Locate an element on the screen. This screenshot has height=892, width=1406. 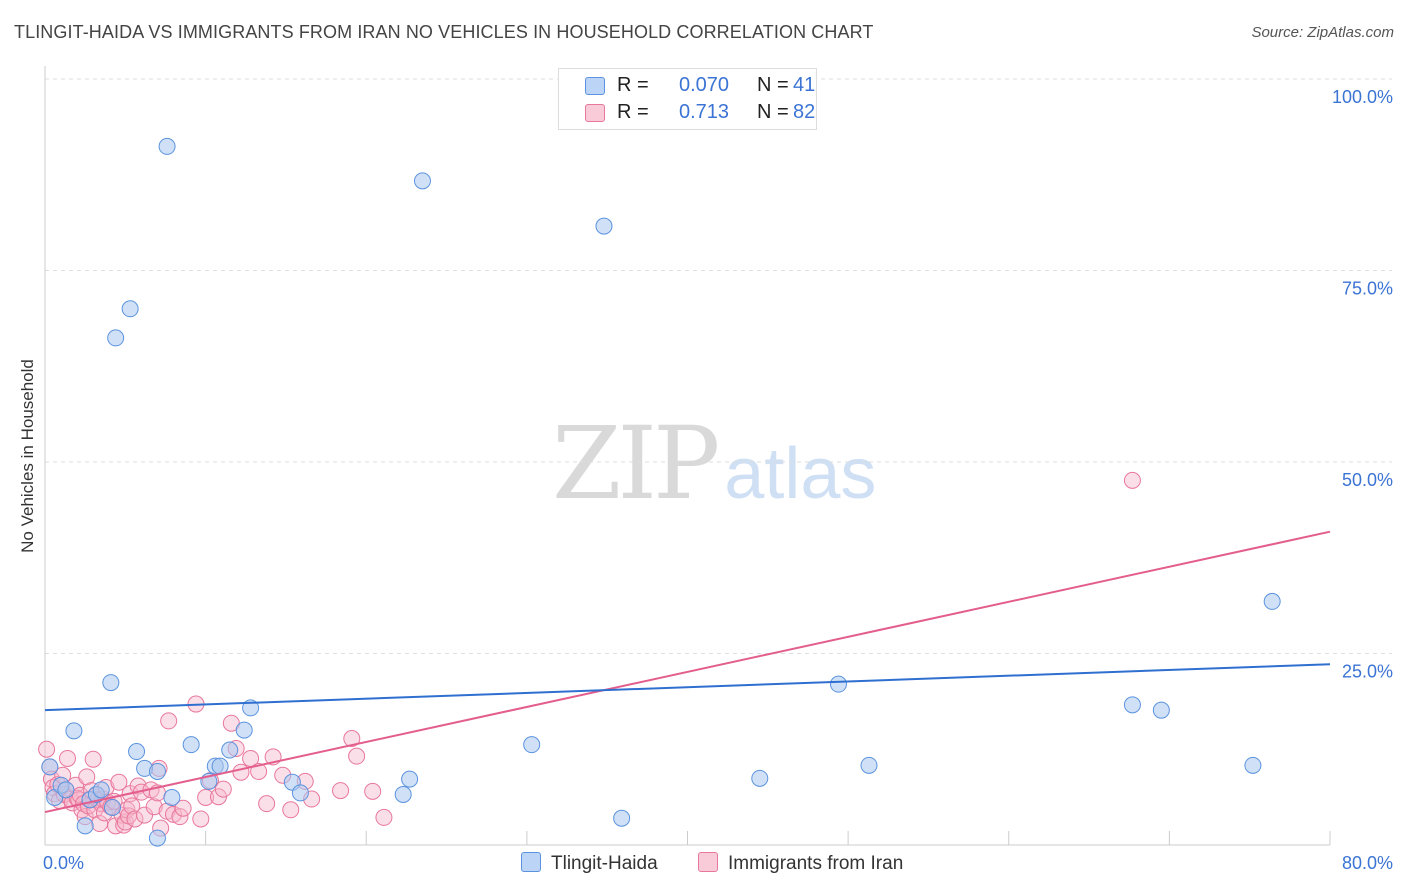
legend-r-value: 0.070 is located at coordinates (704, 85).